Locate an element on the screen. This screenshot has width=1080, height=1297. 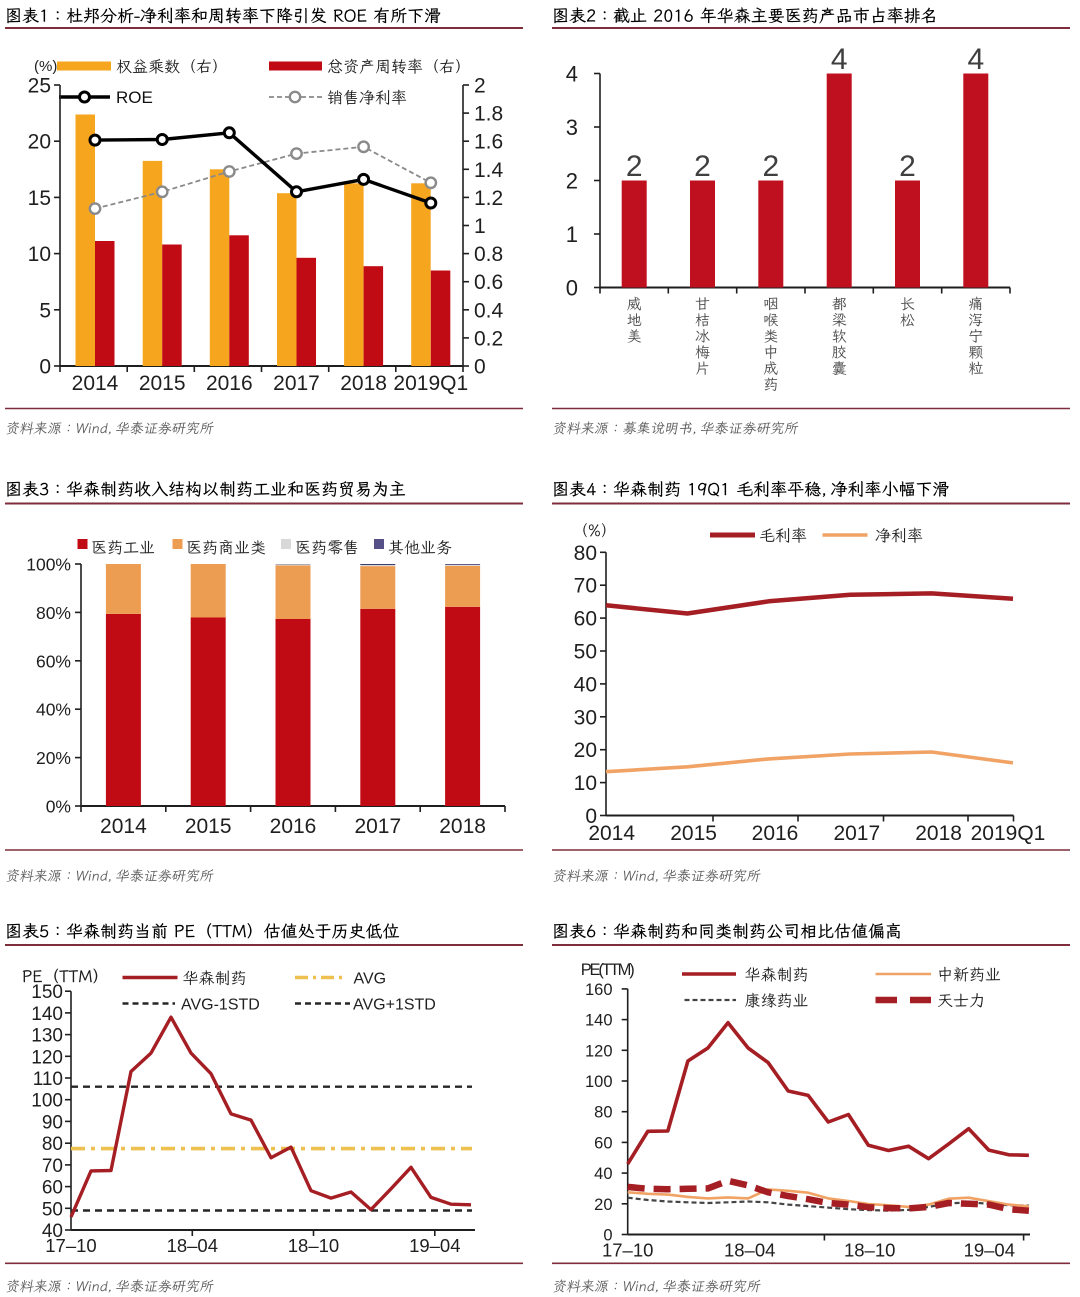
svg-text: 25 is located at coordinates (39, 86).